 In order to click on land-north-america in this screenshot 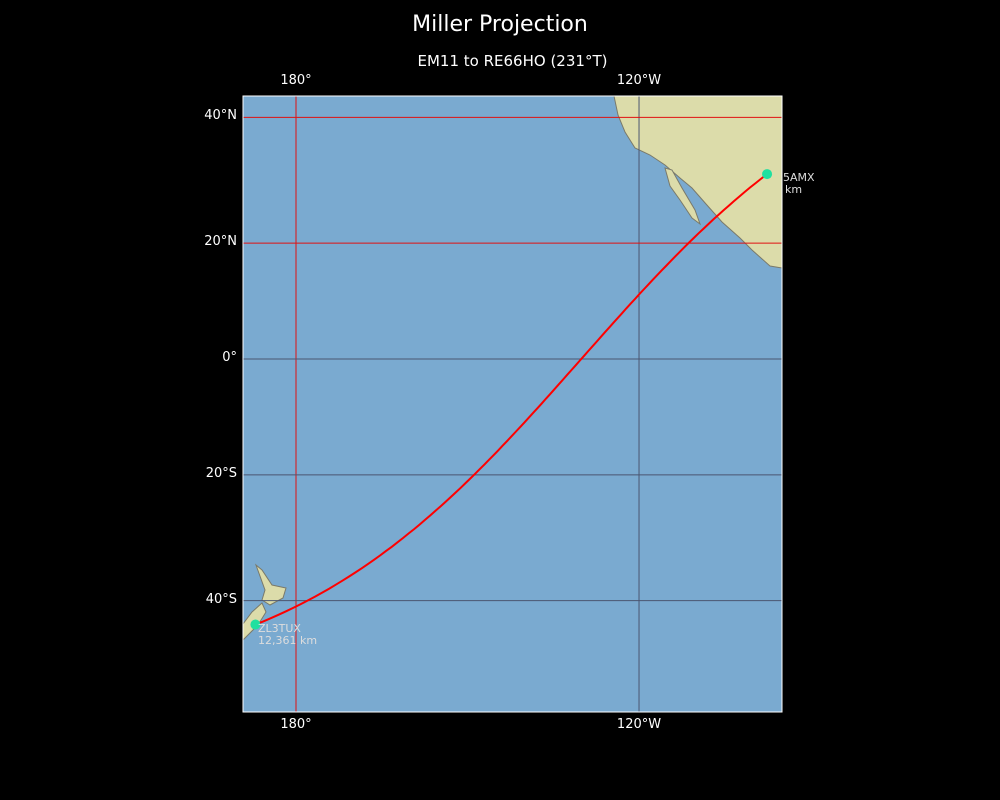, I will do `click(697, 182)`.